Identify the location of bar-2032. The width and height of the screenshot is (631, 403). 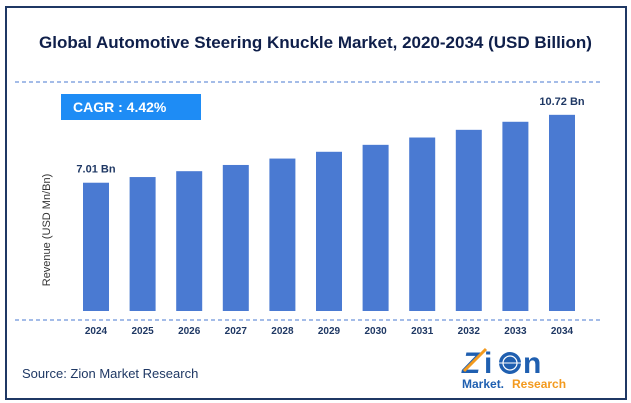
(468, 220).